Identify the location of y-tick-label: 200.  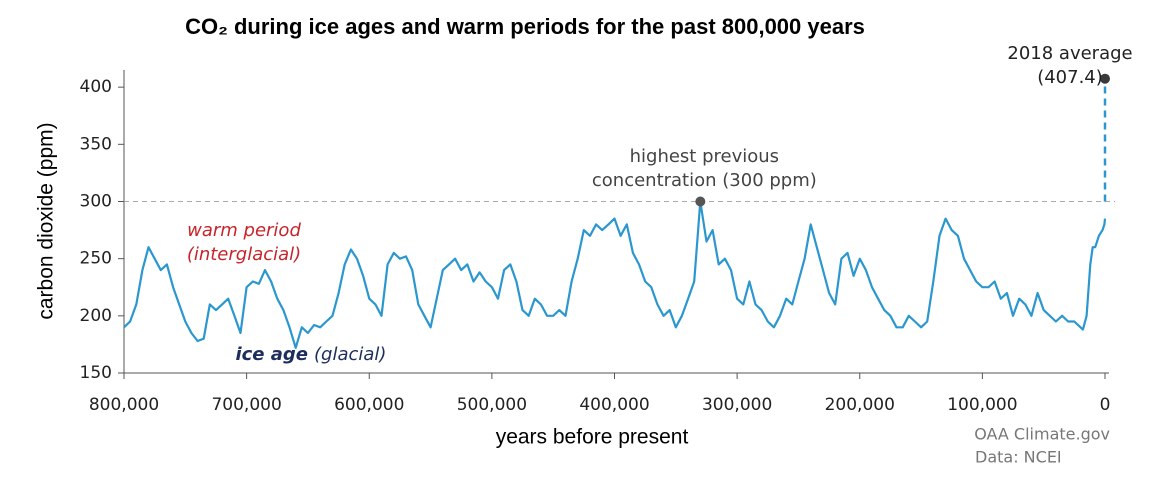
(96, 316).